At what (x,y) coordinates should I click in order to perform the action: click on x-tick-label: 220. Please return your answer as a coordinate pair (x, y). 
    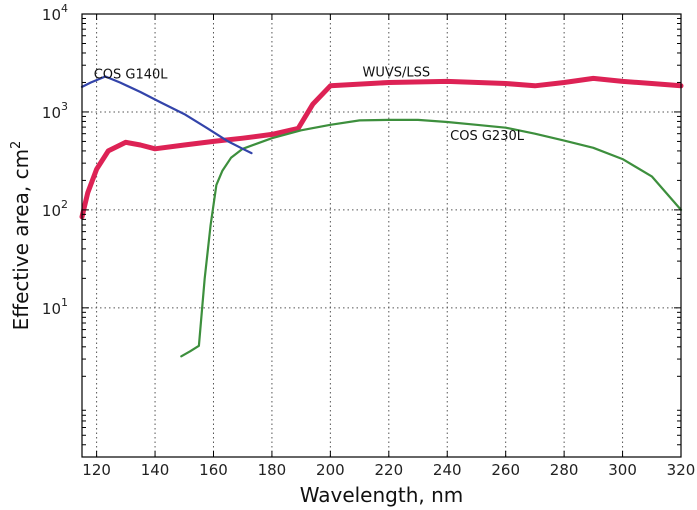
    Looking at the image, I should click on (388, 470).